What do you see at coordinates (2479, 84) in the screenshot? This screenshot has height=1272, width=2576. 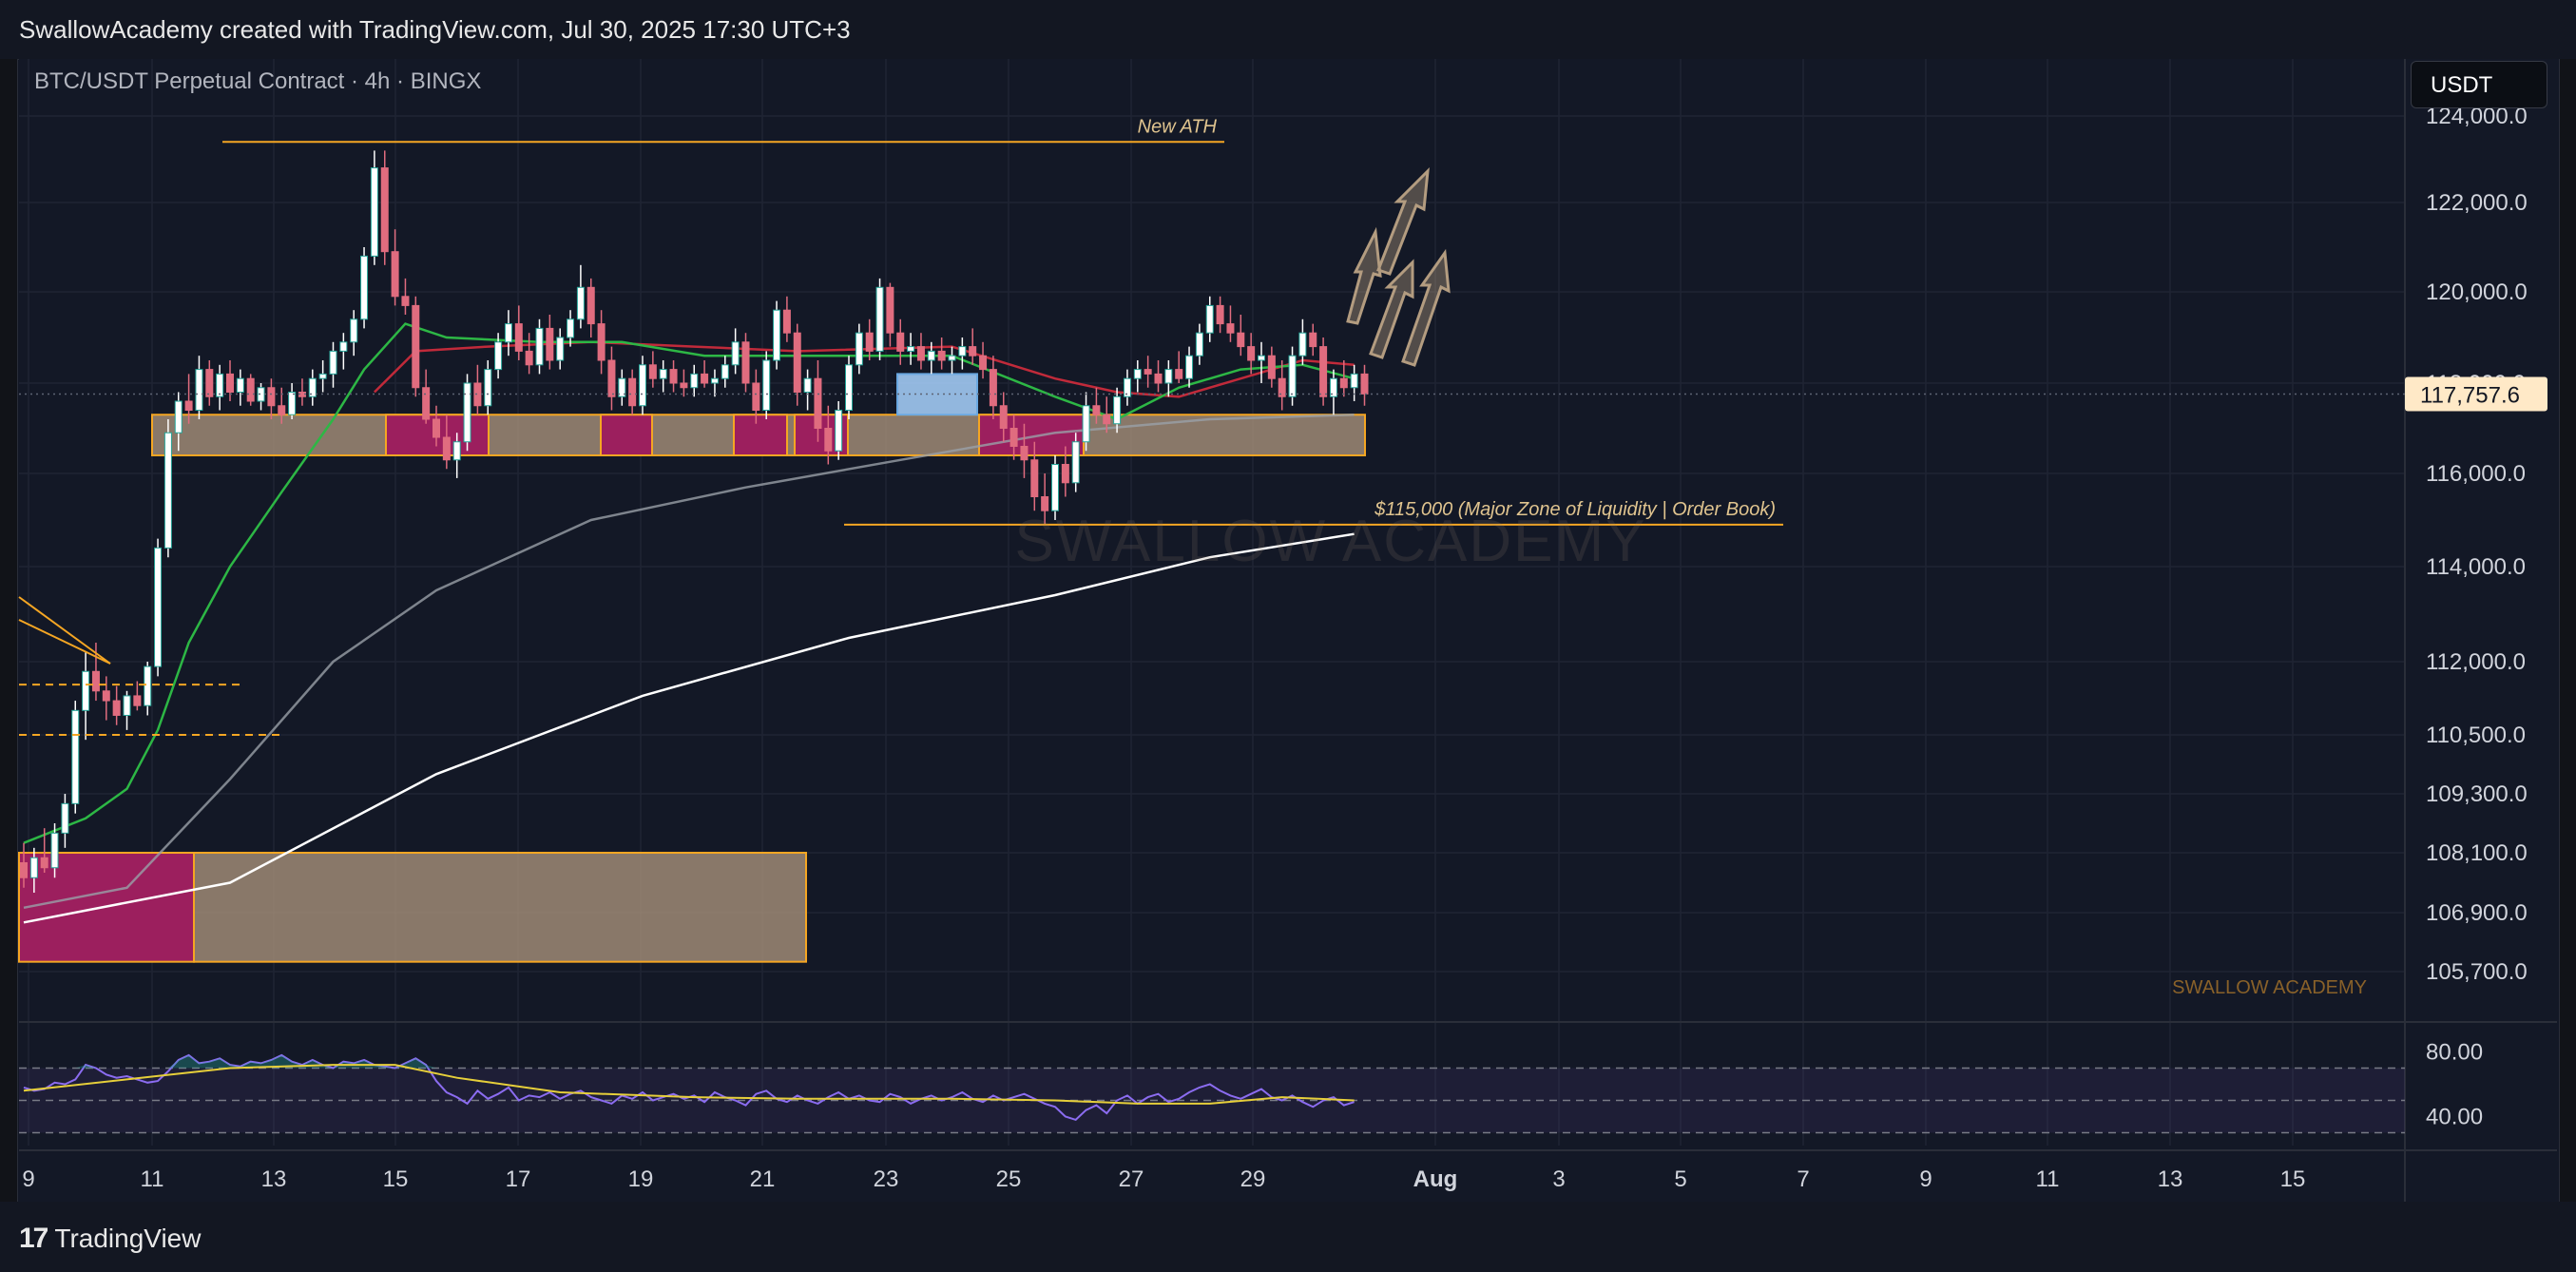 I see `currency-button: USDT` at bounding box center [2479, 84].